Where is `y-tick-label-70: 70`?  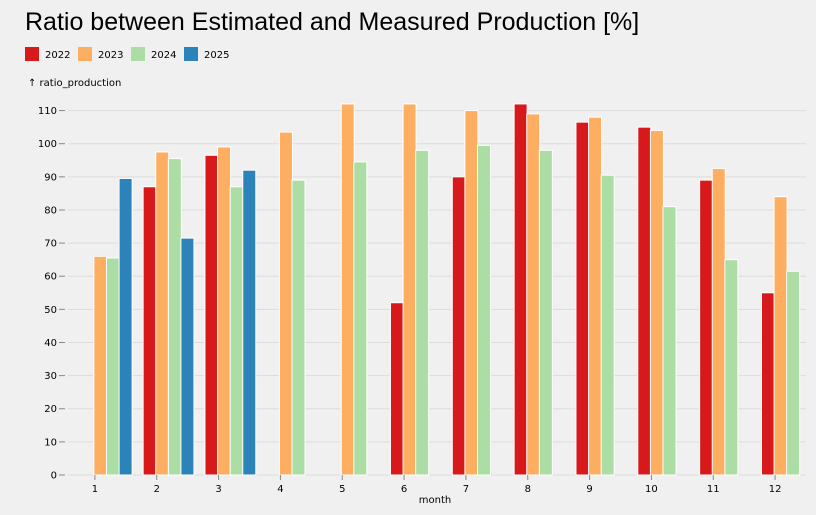
y-tick-label-70: 70 is located at coordinates (50, 244).